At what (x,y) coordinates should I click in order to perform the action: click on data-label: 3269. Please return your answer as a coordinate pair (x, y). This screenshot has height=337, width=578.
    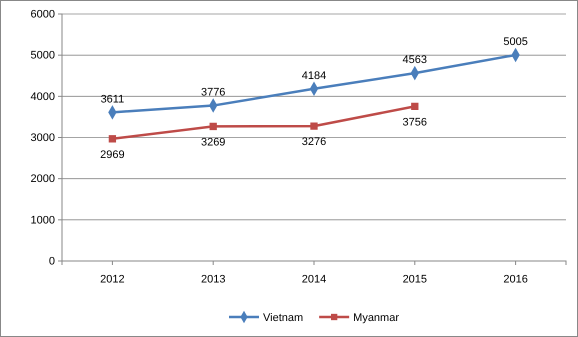
    Looking at the image, I should click on (213, 142).